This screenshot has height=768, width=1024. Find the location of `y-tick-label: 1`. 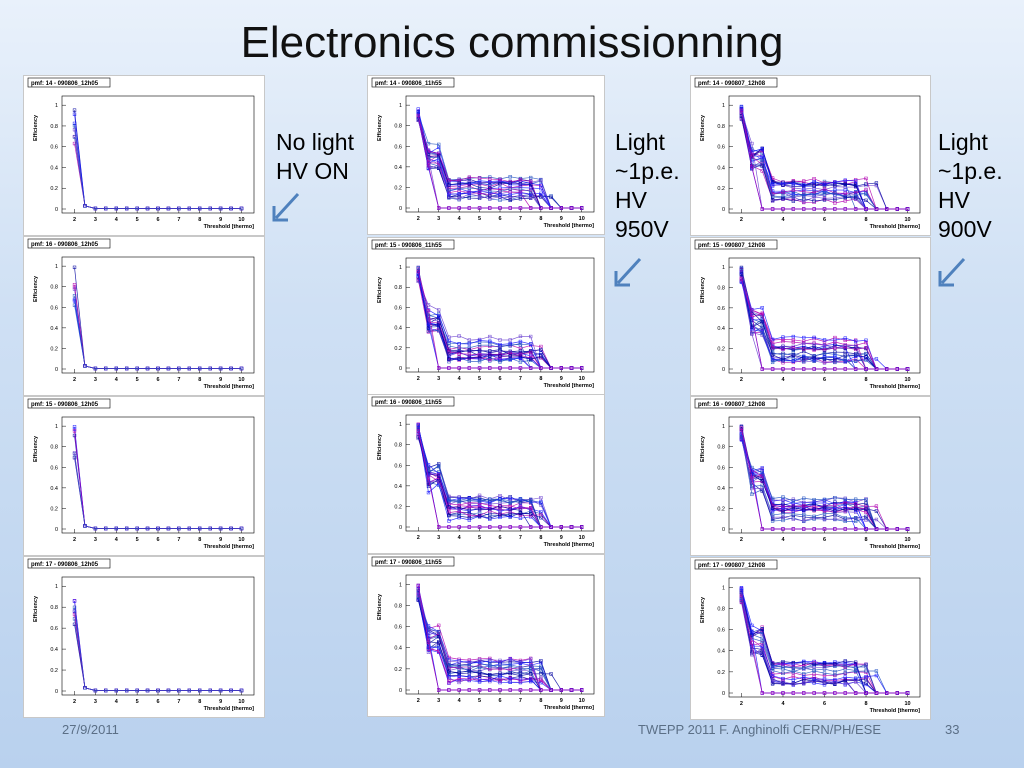

y-tick-label: 1 is located at coordinates (56, 267).